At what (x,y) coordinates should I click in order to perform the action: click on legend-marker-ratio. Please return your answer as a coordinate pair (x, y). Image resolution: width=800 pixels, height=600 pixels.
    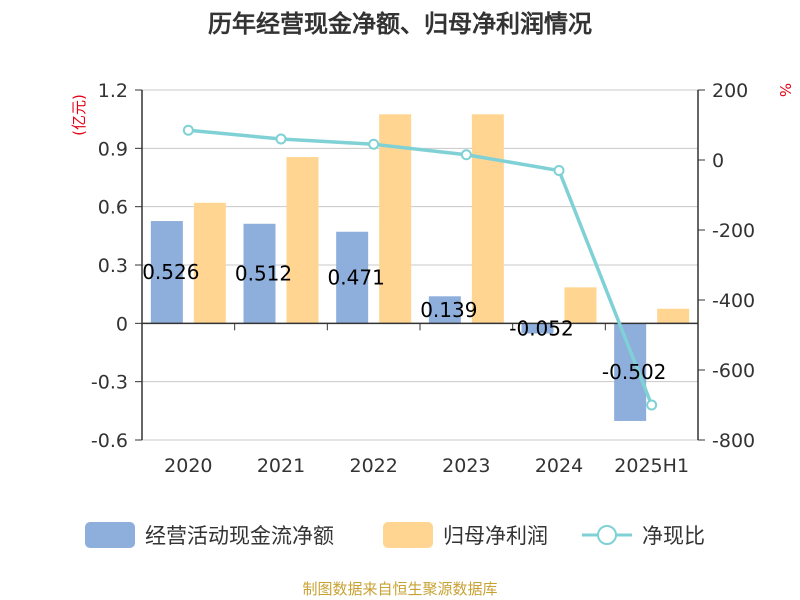
    Looking at the image, I should click on (607, 535).